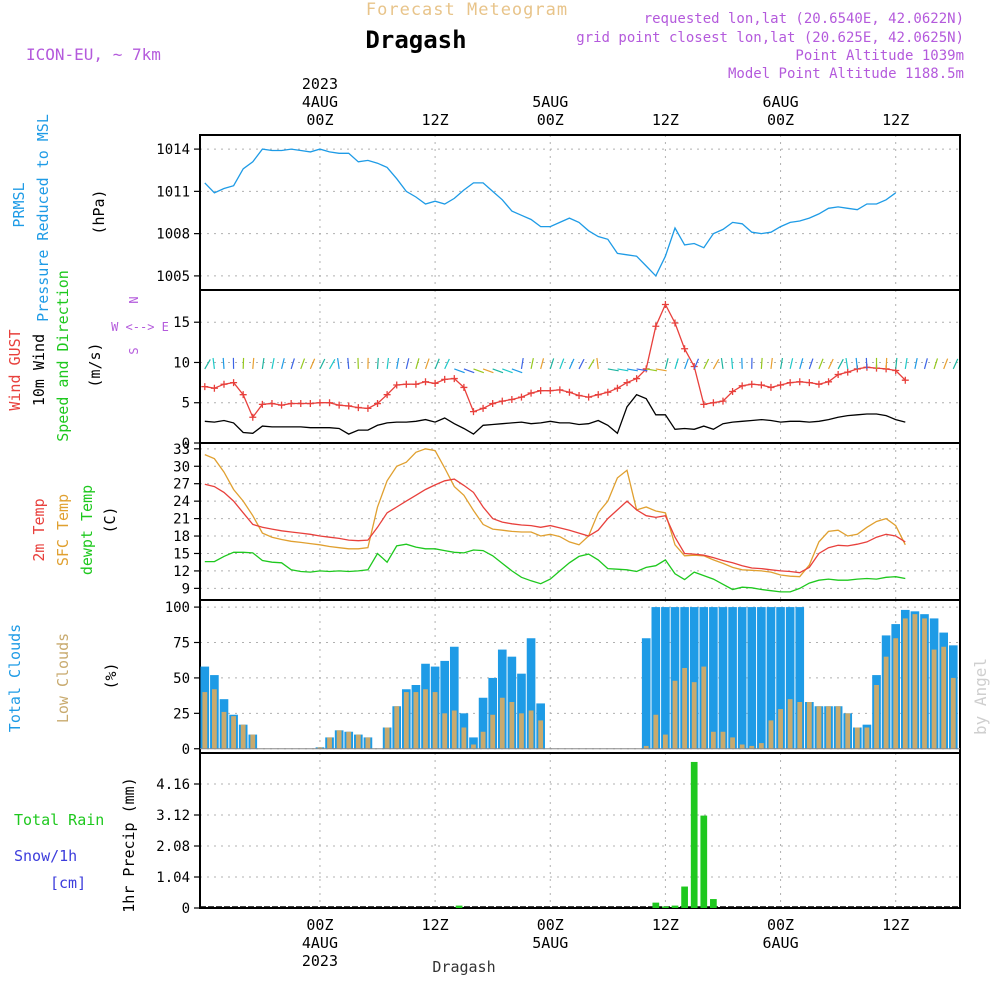 The width and height of the screenshot is (1000, 1000). What do you see at coordinates (181, 467) in the screenshot?
I see `y-tick-label: 30` at bounding box center [181, 467].